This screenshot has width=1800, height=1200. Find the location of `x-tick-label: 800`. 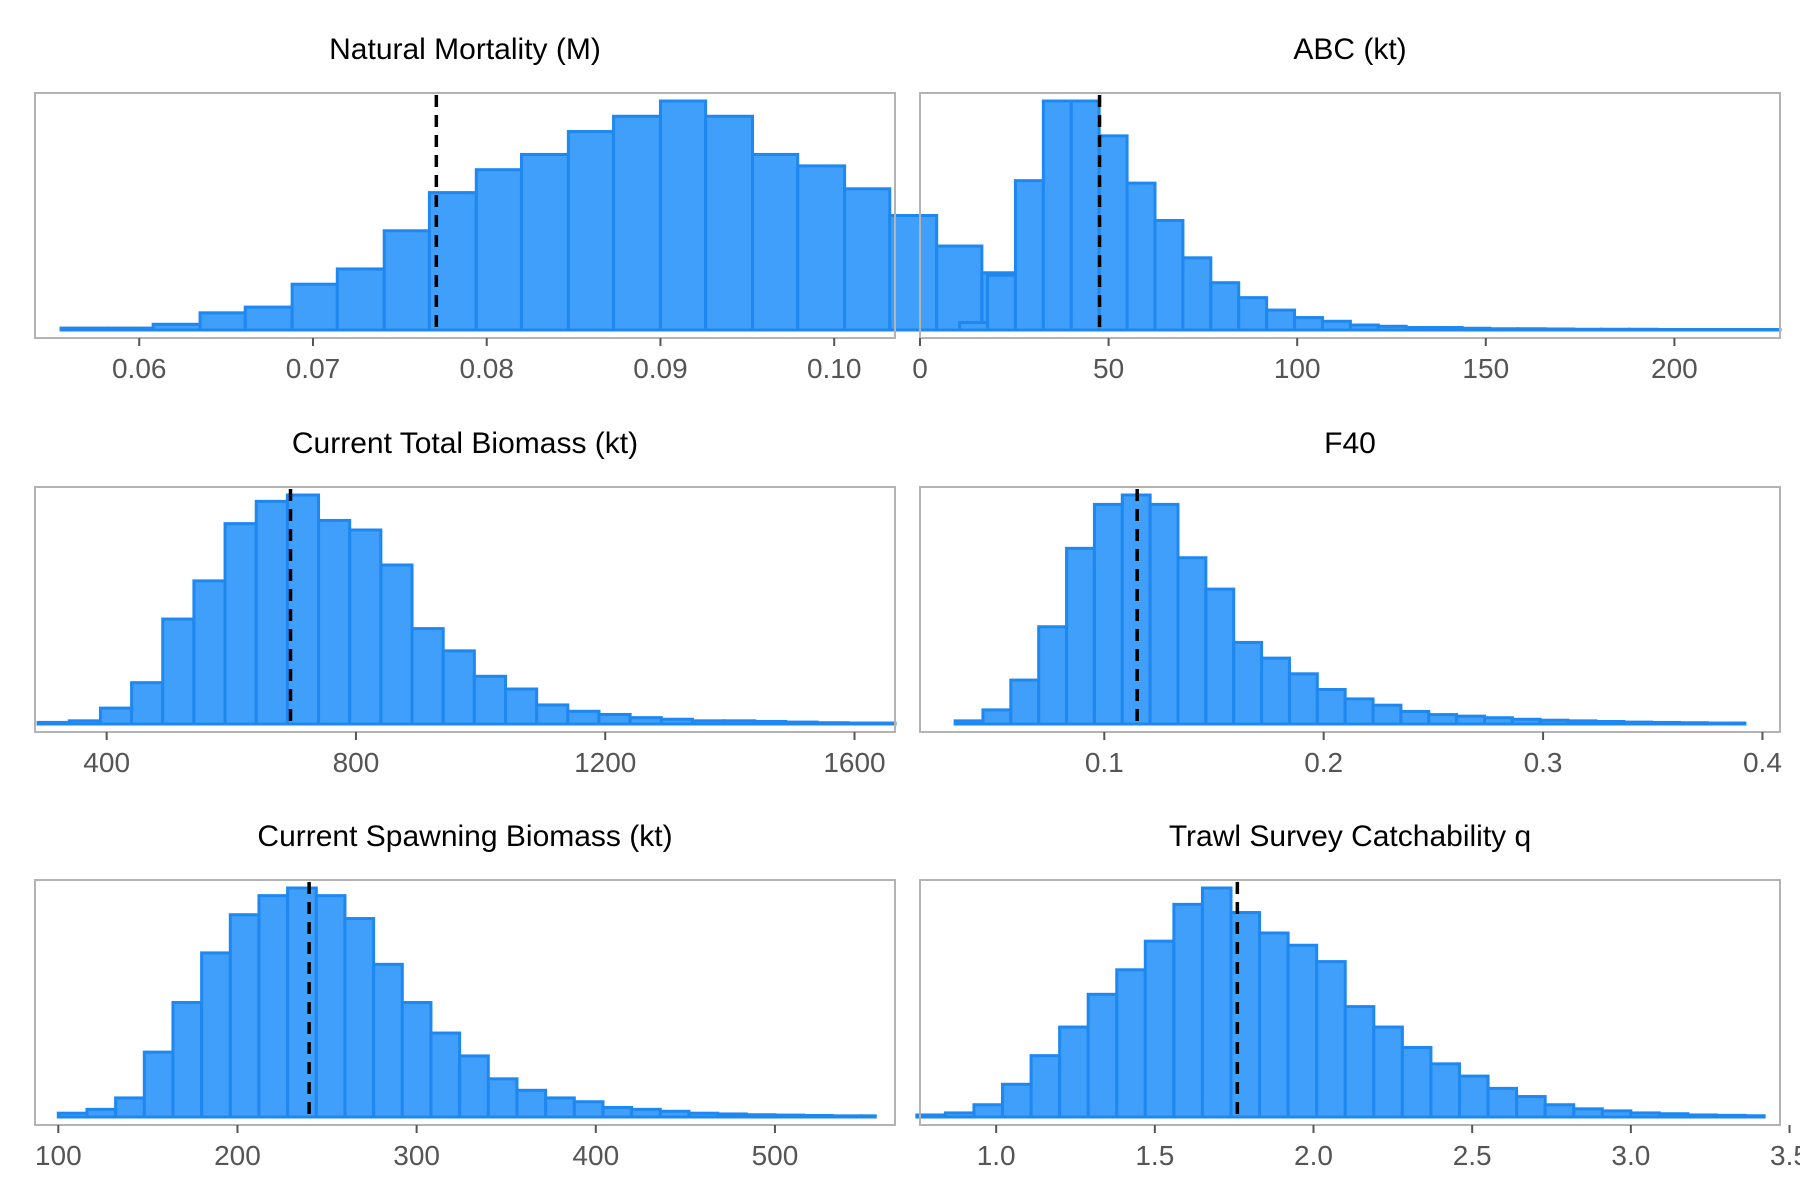

x-tick-label: 800 is located at coordinates (356, 762).